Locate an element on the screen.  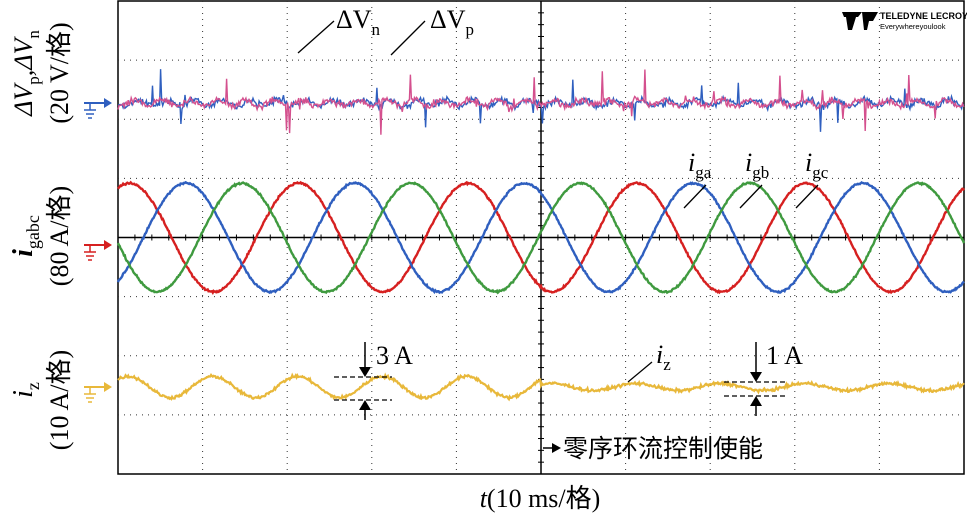
ylabel-dv: ΔVp,ΔVn is located at coordinates (26, 73).